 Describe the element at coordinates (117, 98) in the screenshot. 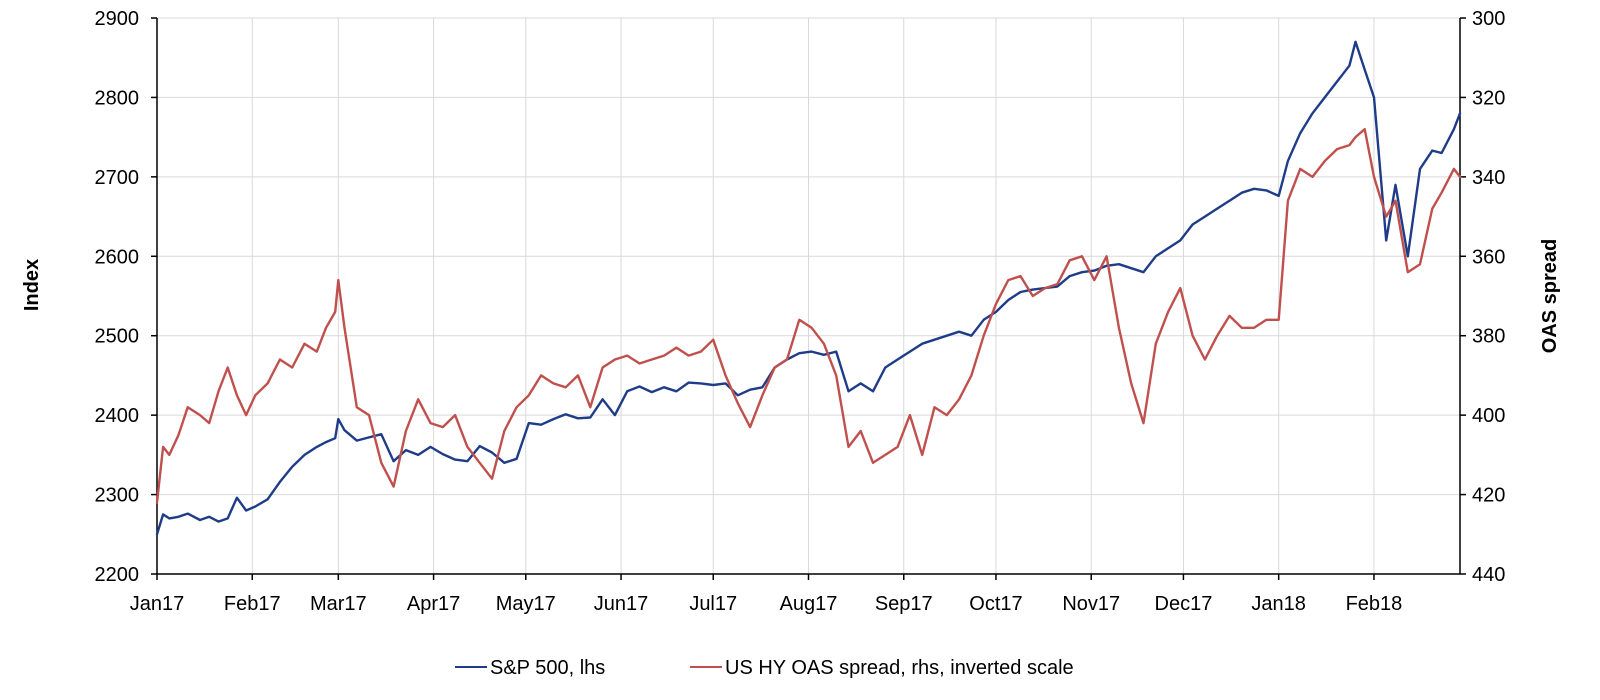

I see `y-tick-label-left: 2800` at that location.